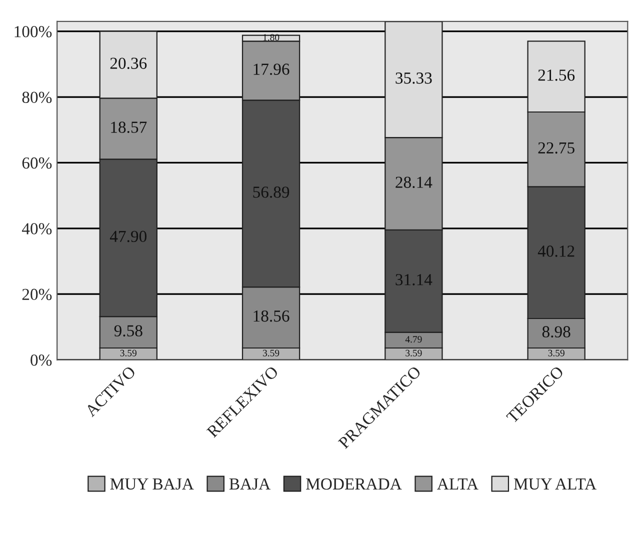 The image size is (634, 537). I want to click on data-label: 18.57, so click(129, 127).